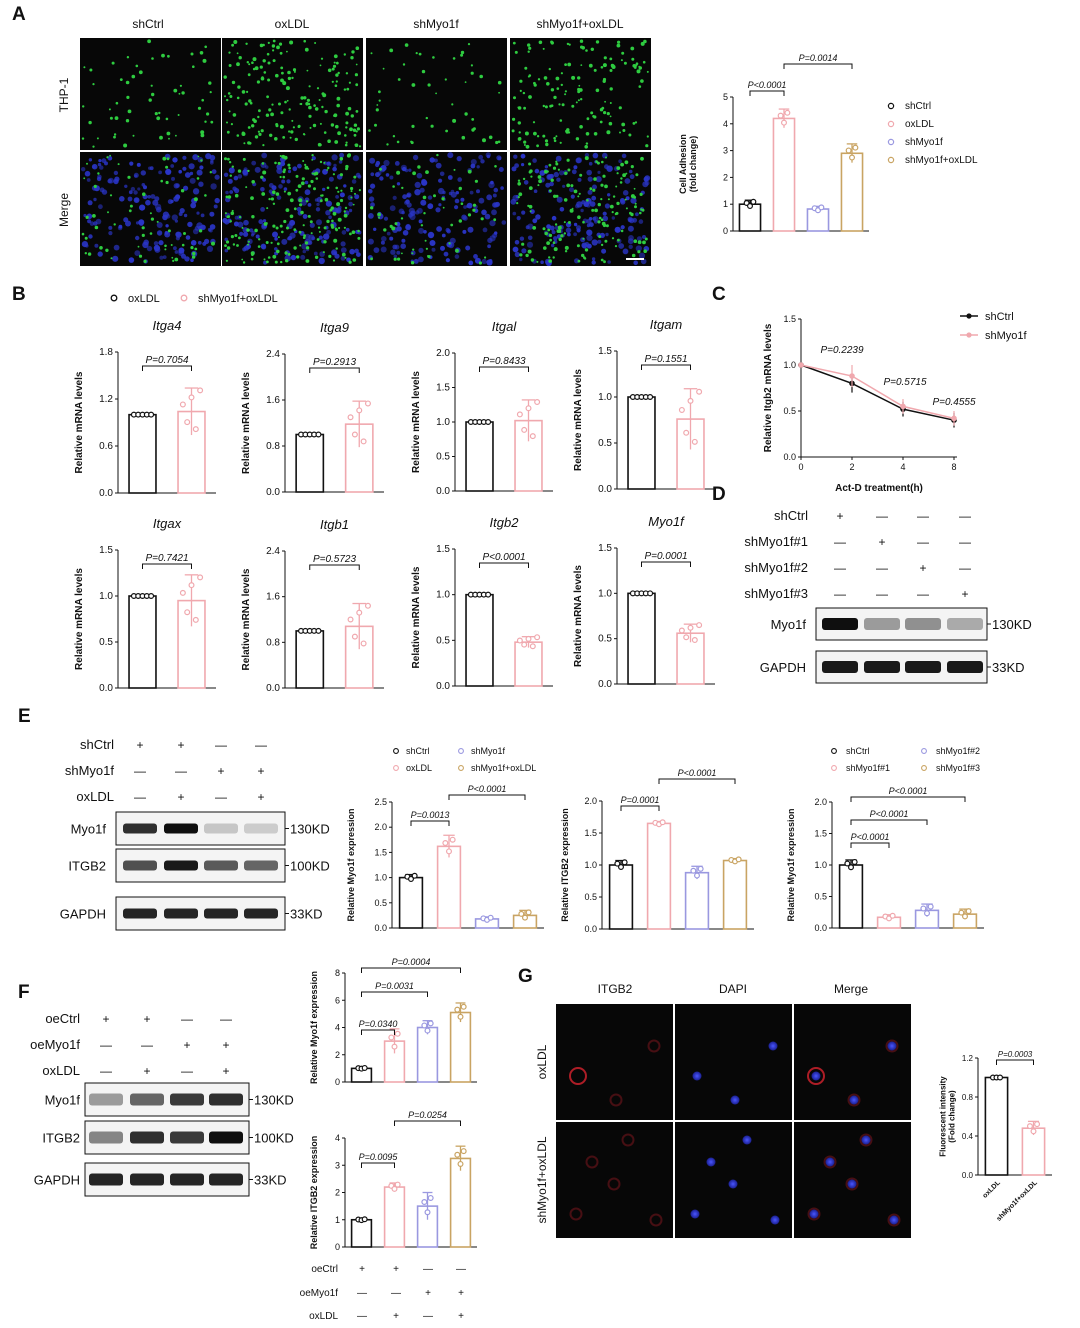 This screenshot has width=1080, height=1328. I want to click on series-point, so click(903, 406).